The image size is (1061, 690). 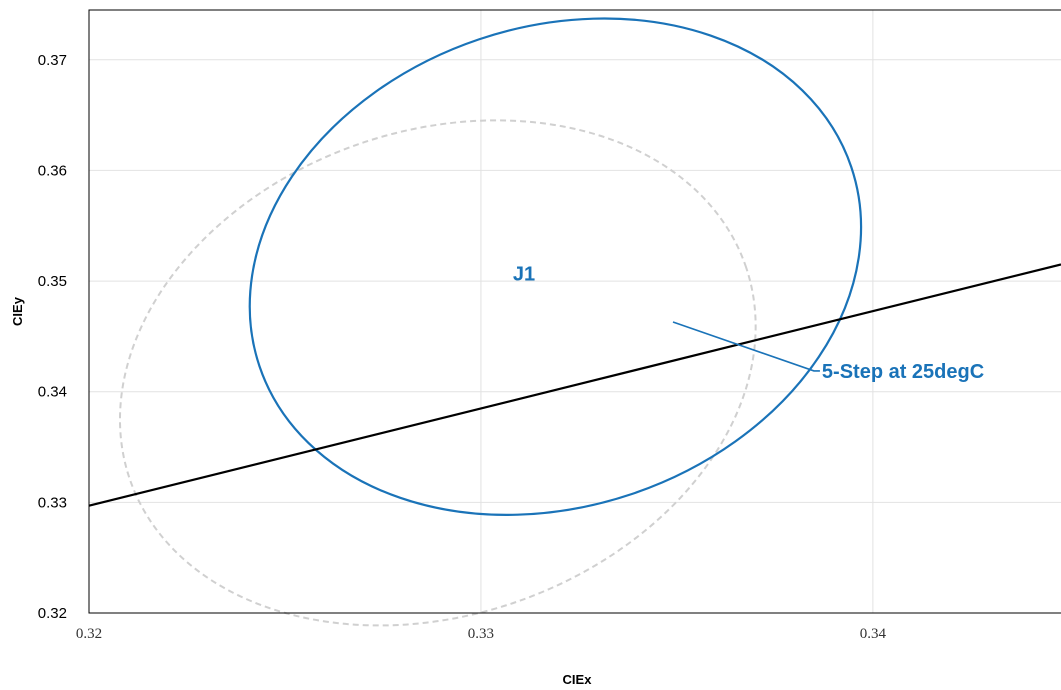 What do you see at coordinates (52, 337) in the screenshot?
I see `y-tick-labels: 0.32 0.33 0.34 0.35 0.36 0.37` at bounding box center [52, 337].